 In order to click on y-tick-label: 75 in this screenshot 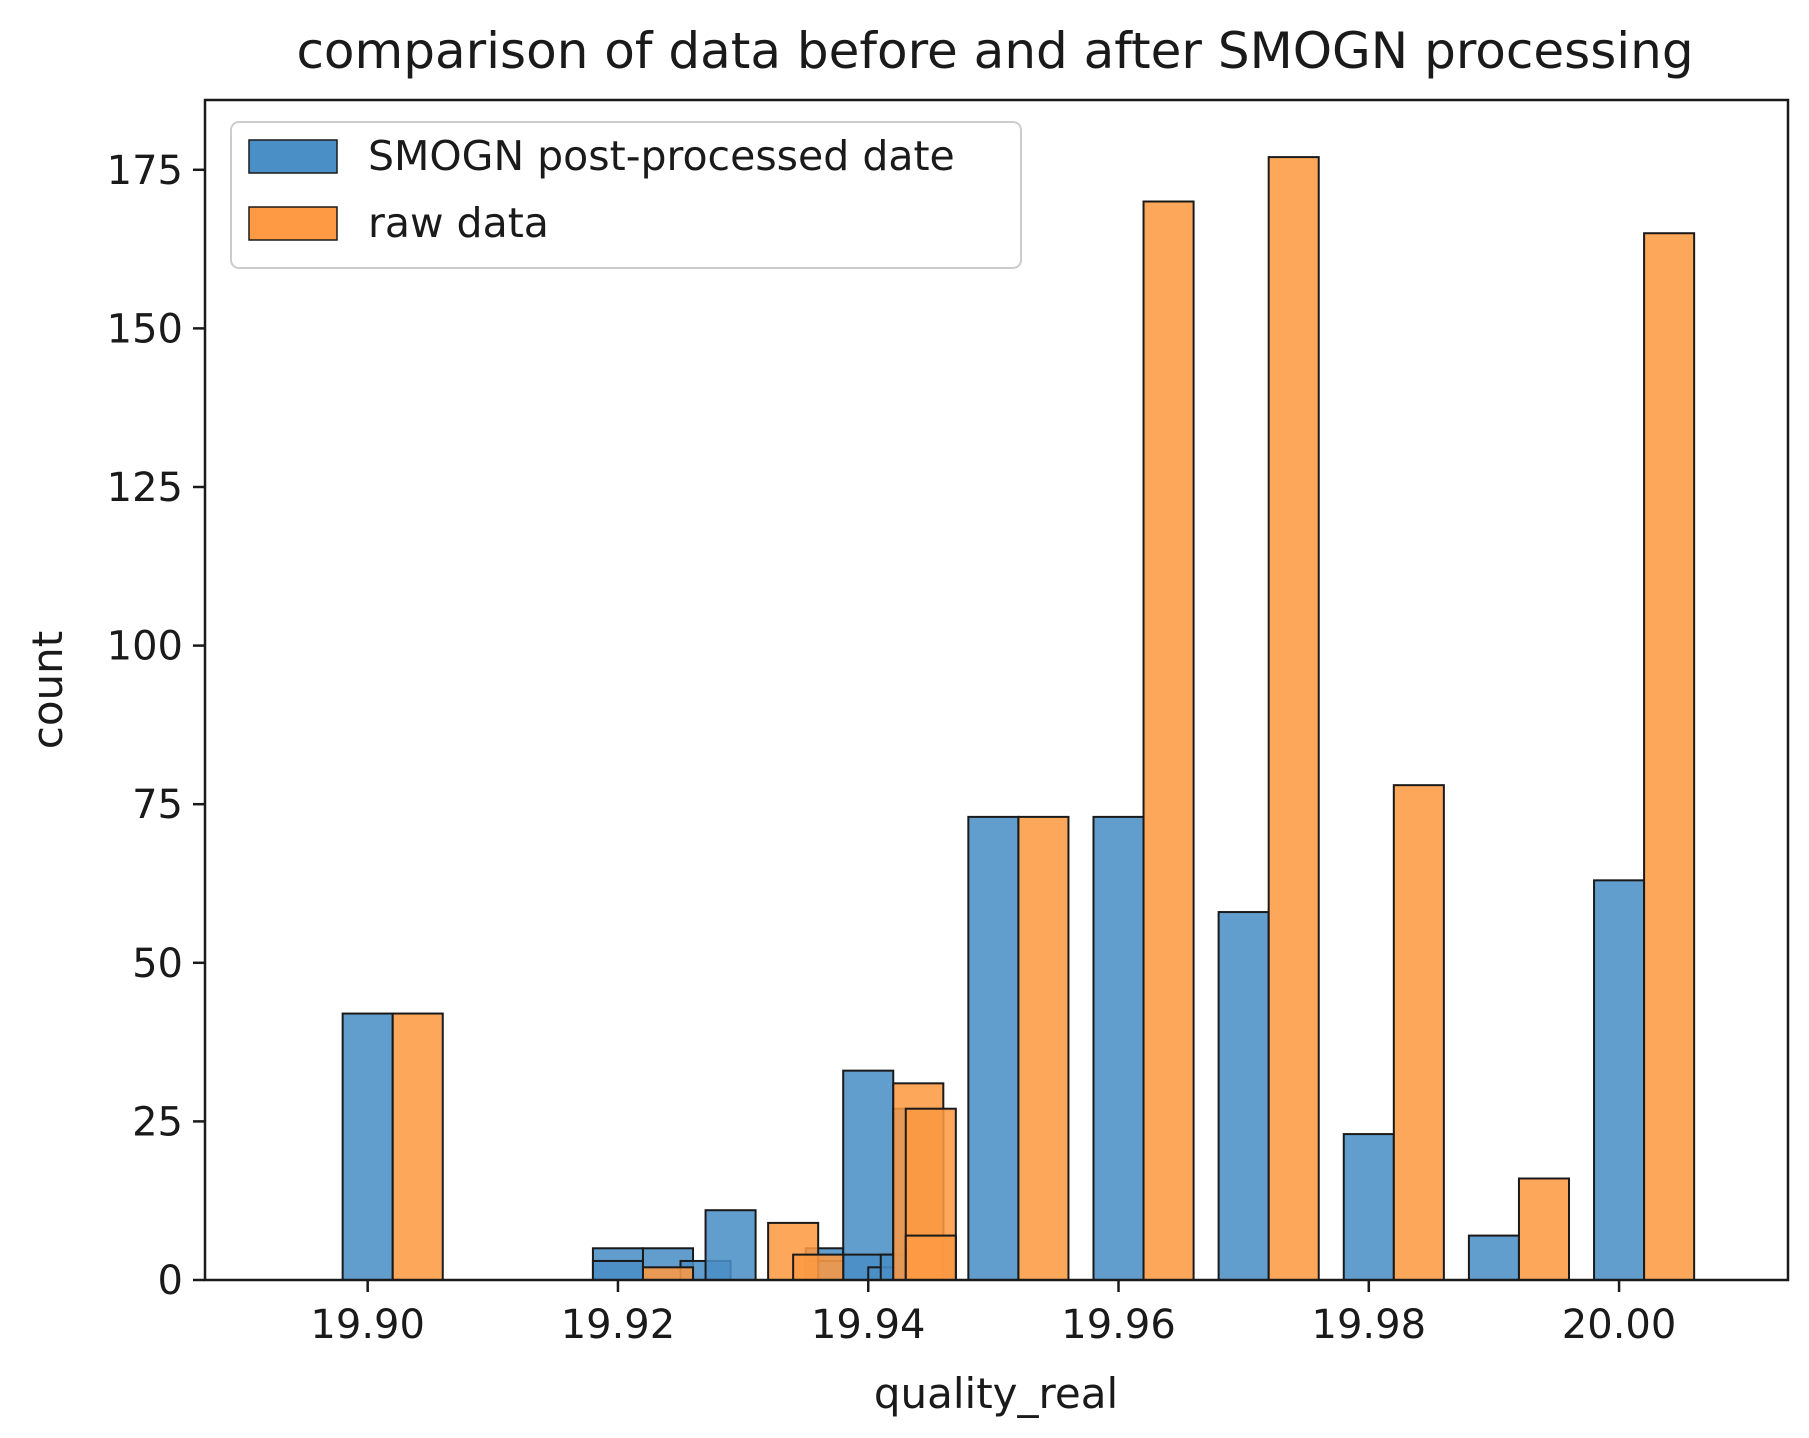, I will do `click(157, 805)`.